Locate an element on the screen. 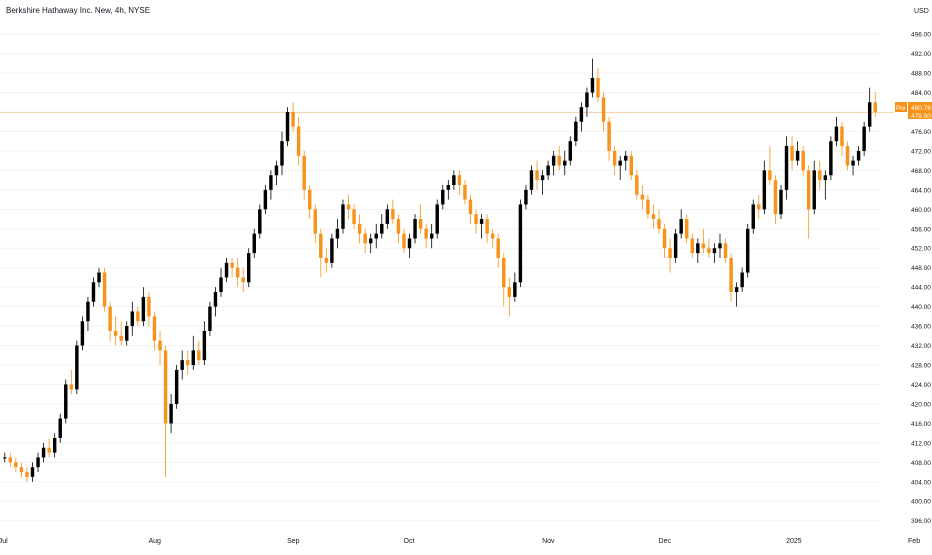 The image size is (932, 555). price-labels: Pre 480.78 479.90 is located at coordinates (913, 111).